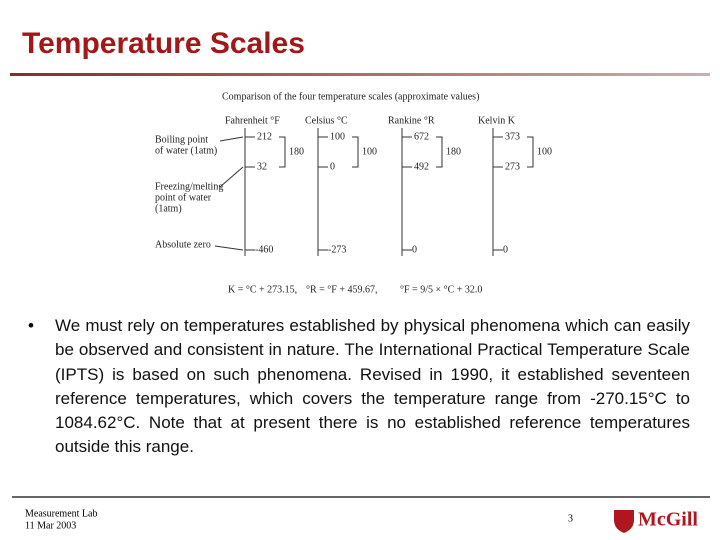 This screenshot has width=720, height=540. Describe the element at coordinates (421, 166) in the screenshot. I see `freezing-value: 492` at that location.